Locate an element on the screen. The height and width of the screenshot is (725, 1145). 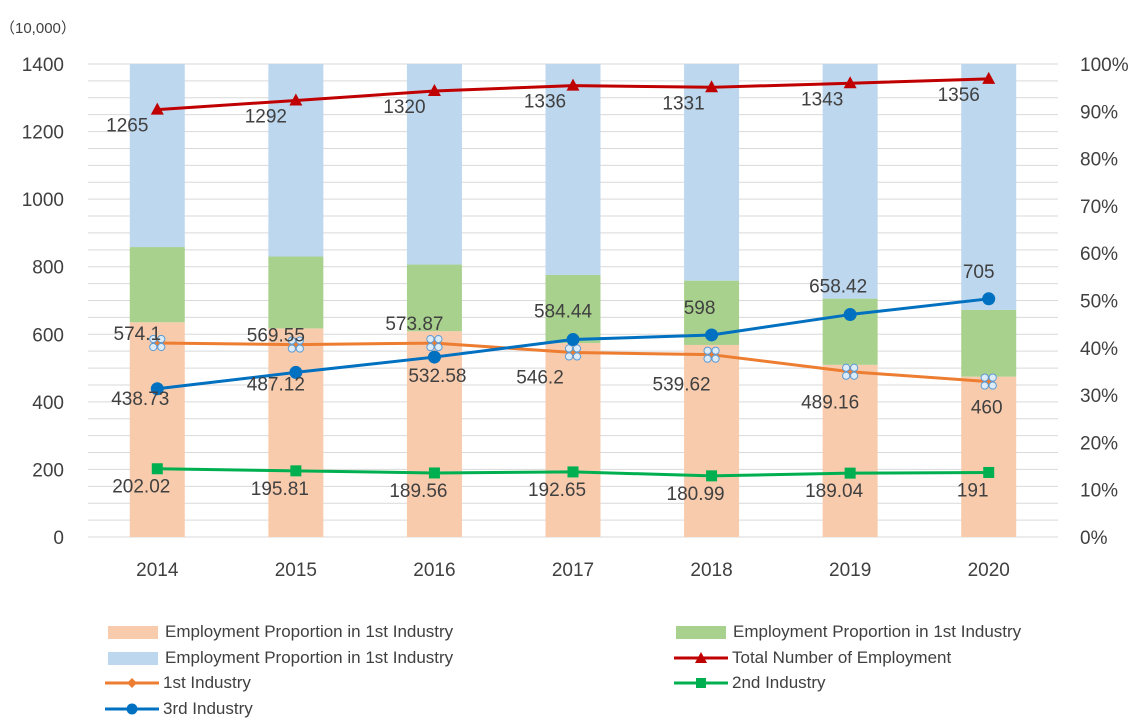
data-label: 584.44 is located at coordinates (563, 312).